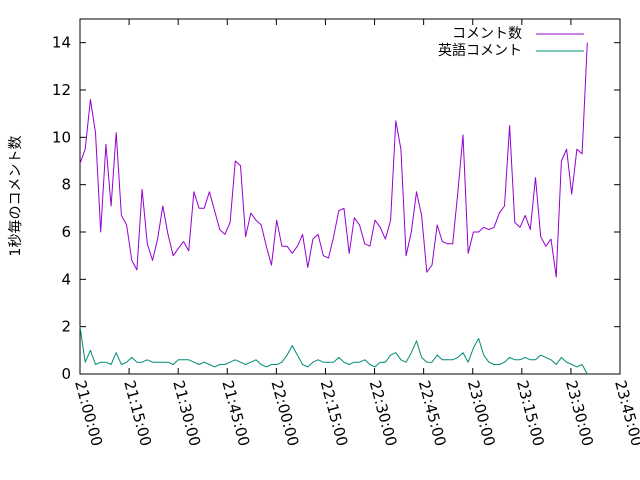 This screenshot has height=480, width=640. What do you see at coordinates (235, 413) in the screenshot?
I see `x-tick-label: 21:45:00` at bounding box center [235, 413].